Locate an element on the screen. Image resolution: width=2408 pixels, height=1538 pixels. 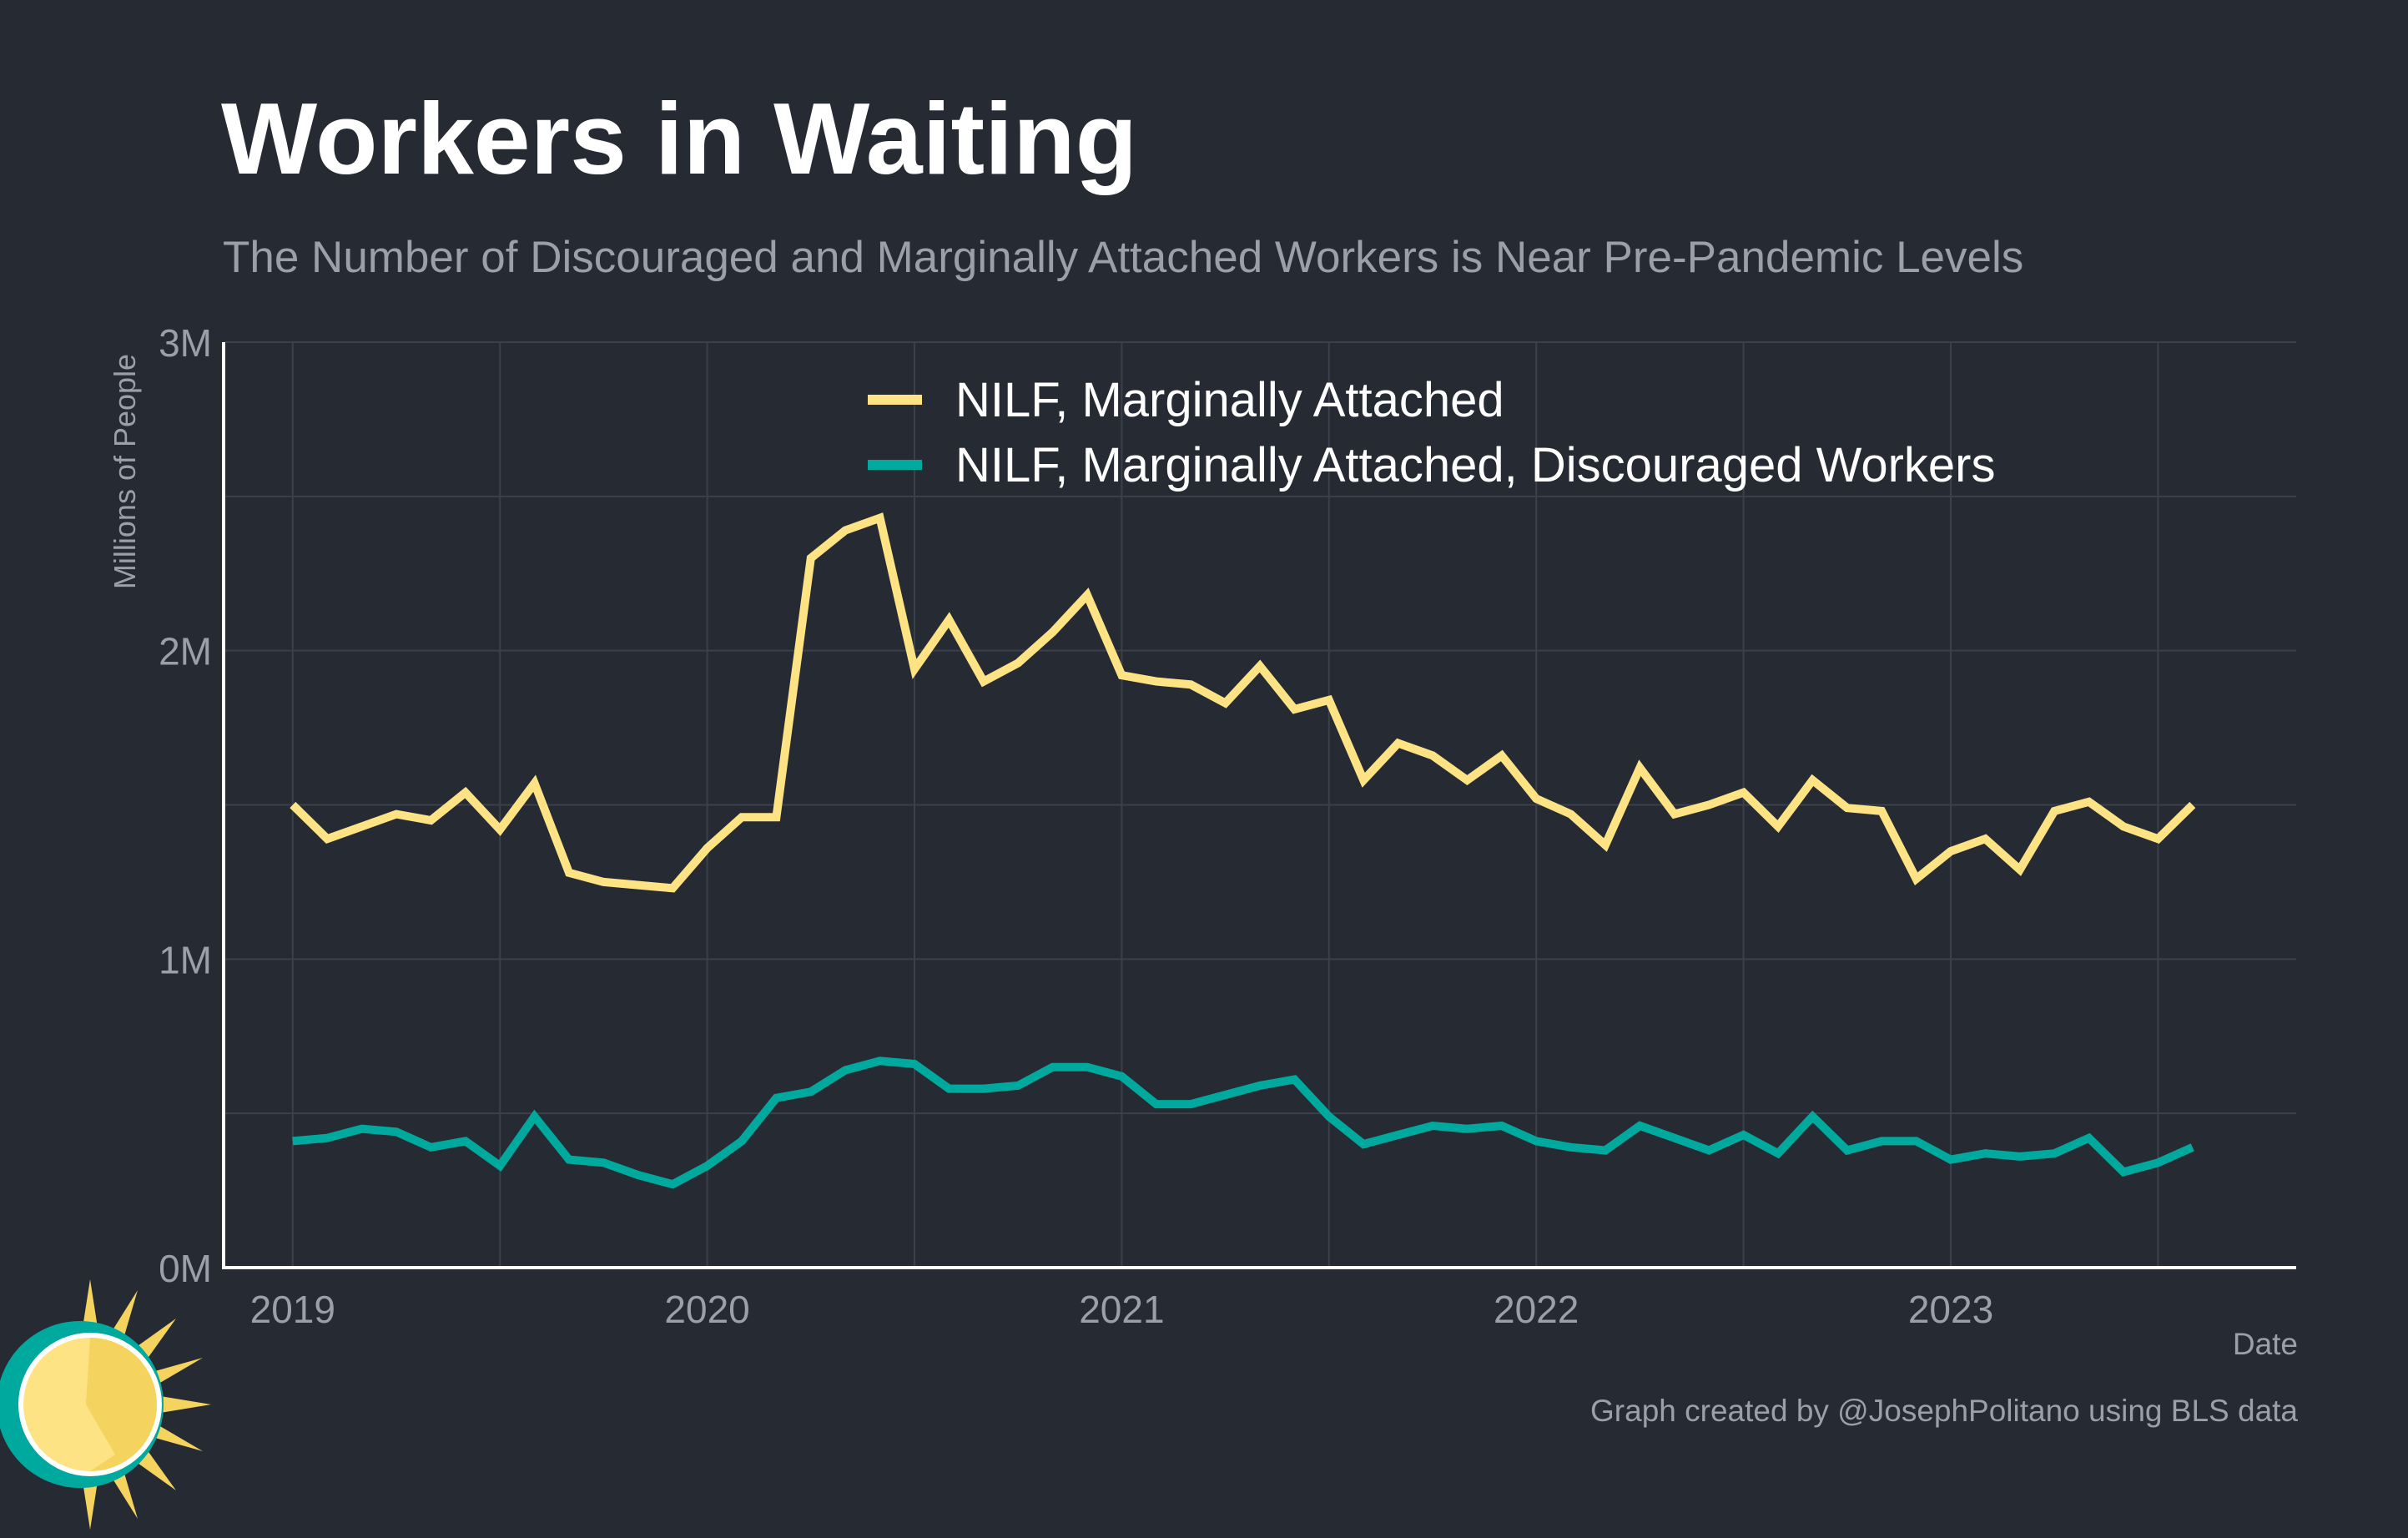
y-tick-label: 1M is located at coordinates (185, 959).